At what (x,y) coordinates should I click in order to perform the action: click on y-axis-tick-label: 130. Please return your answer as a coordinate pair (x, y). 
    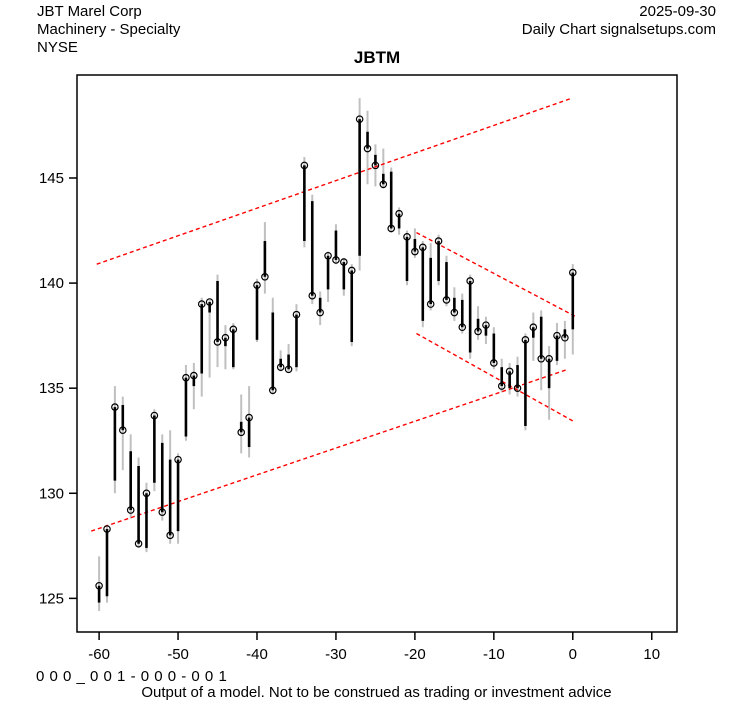
    Looking at the image, I should click on (51, 493).